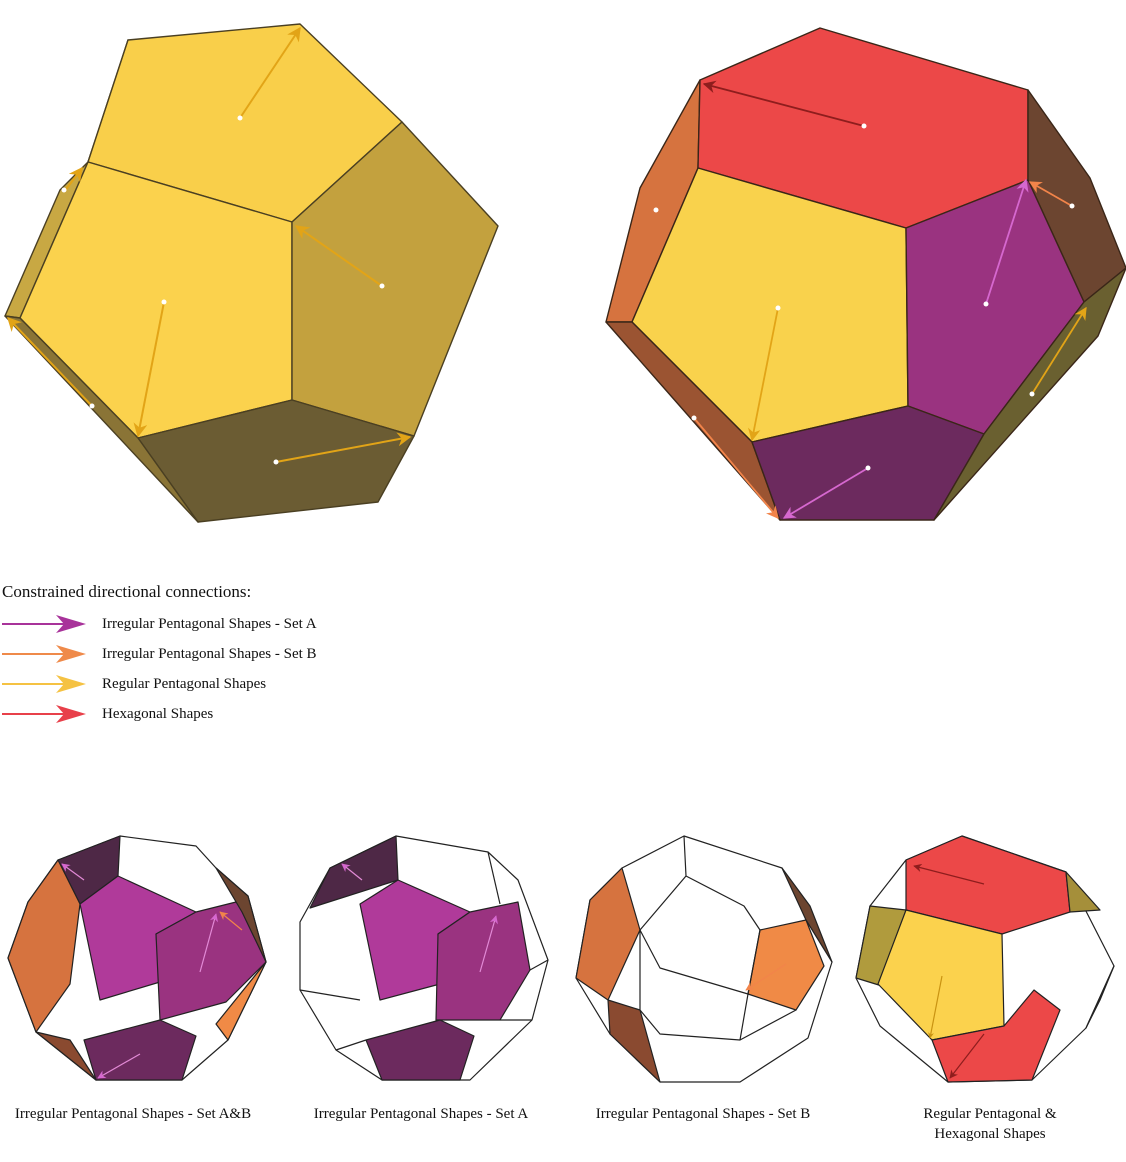 This screenshot has width=1126, height=1162. I want to click on legend-label-hexagonal: Hexagonal Shapes, so click(158, 713).